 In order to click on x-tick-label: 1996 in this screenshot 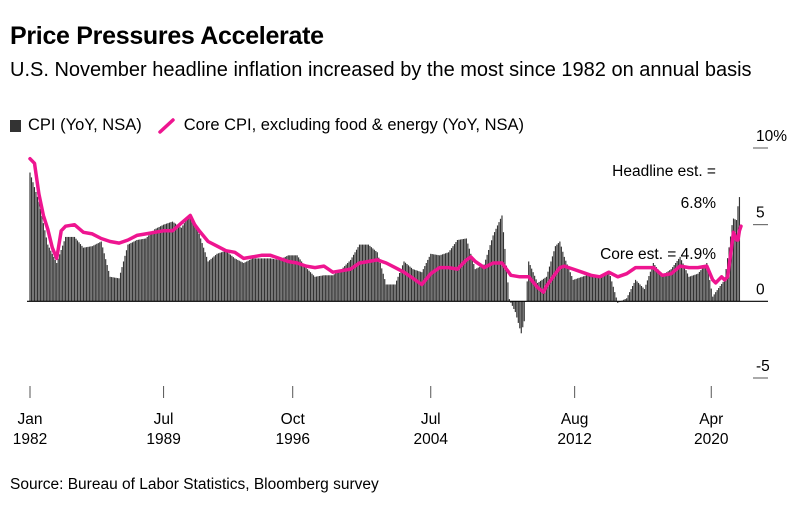, I will do `click(292, 439)`.